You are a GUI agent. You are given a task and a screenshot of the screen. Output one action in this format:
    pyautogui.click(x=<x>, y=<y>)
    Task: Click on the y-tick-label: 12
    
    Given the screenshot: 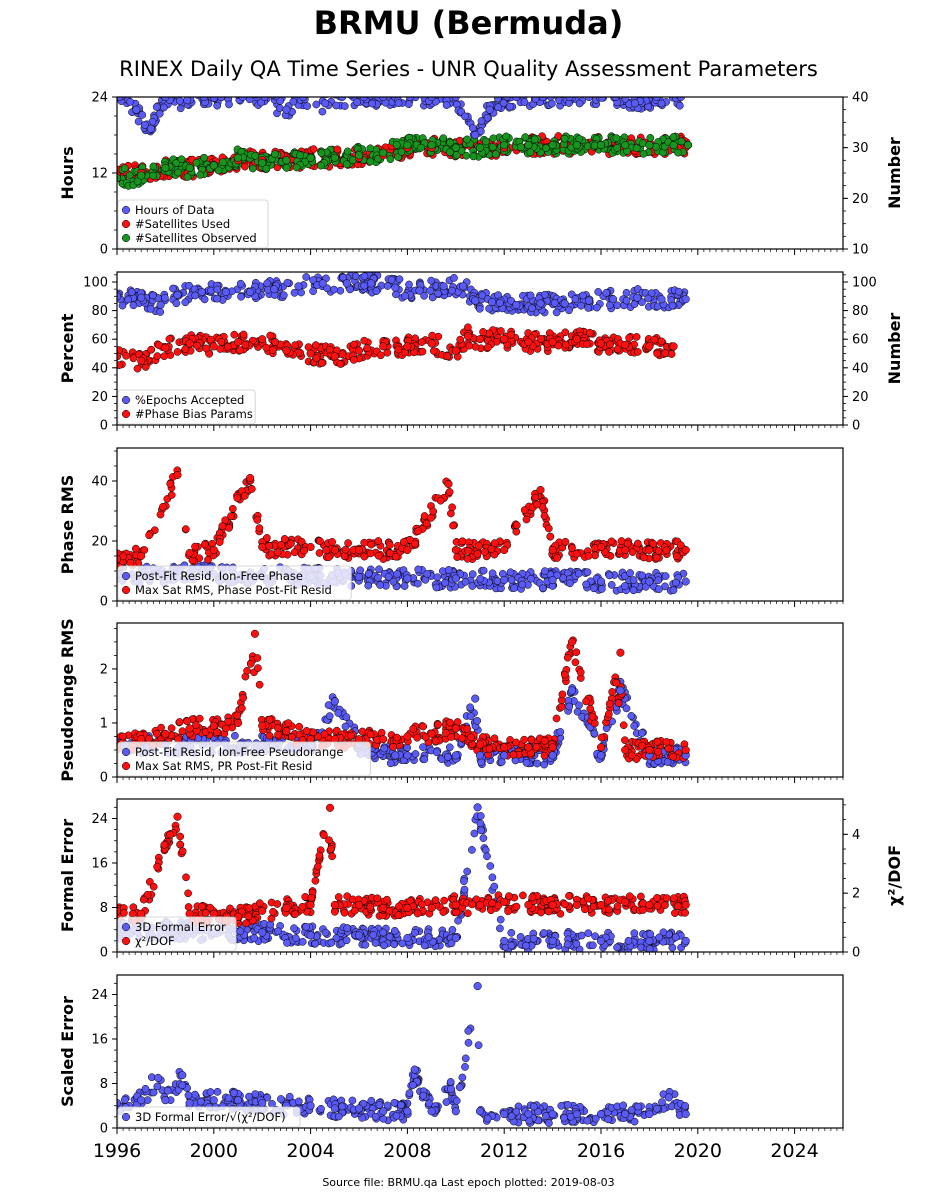 What is the action you would take?
    pyautogui.click(x=99, y=174)
    